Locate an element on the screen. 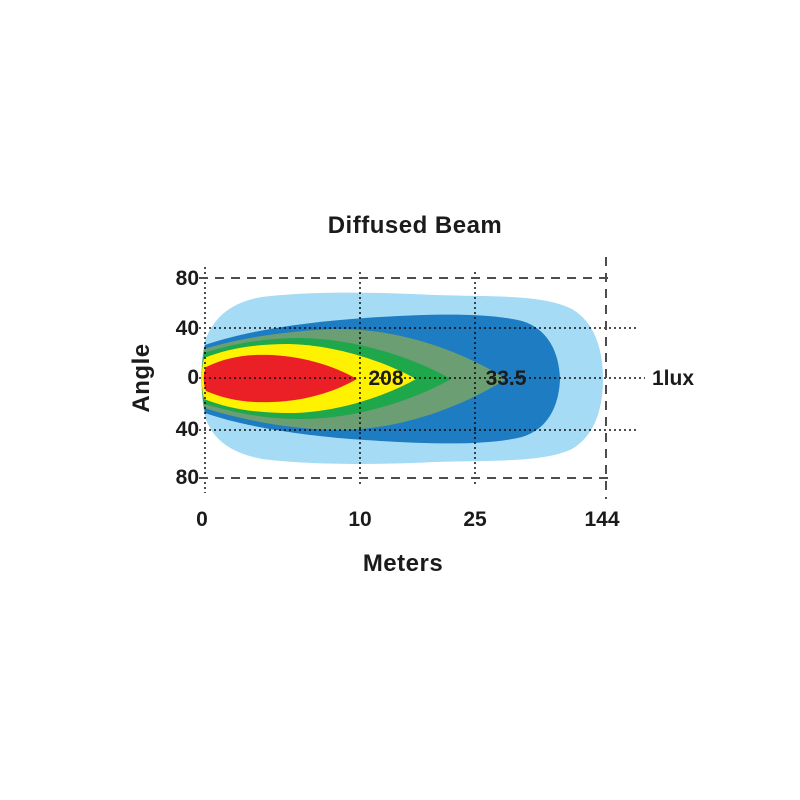 The image size is (800, 800). y-tick-0: 0 is located at coordinates (193, 377).